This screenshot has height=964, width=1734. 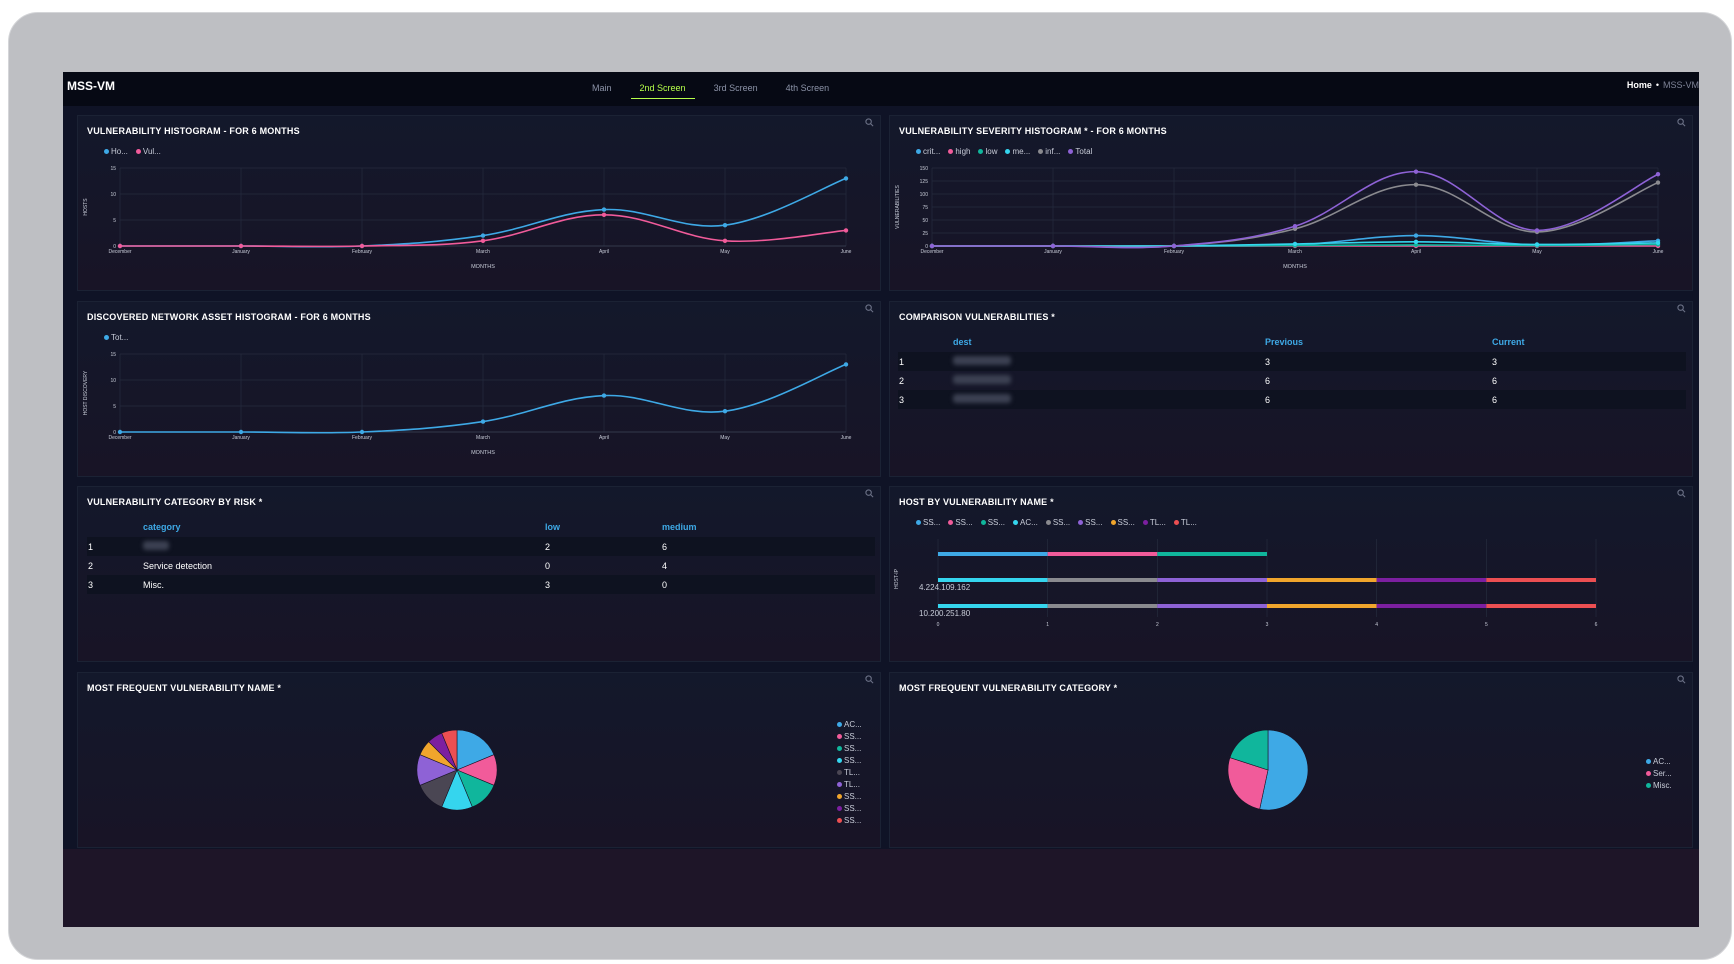 I want to click on legend-label: low, so click(x=991, y=151).